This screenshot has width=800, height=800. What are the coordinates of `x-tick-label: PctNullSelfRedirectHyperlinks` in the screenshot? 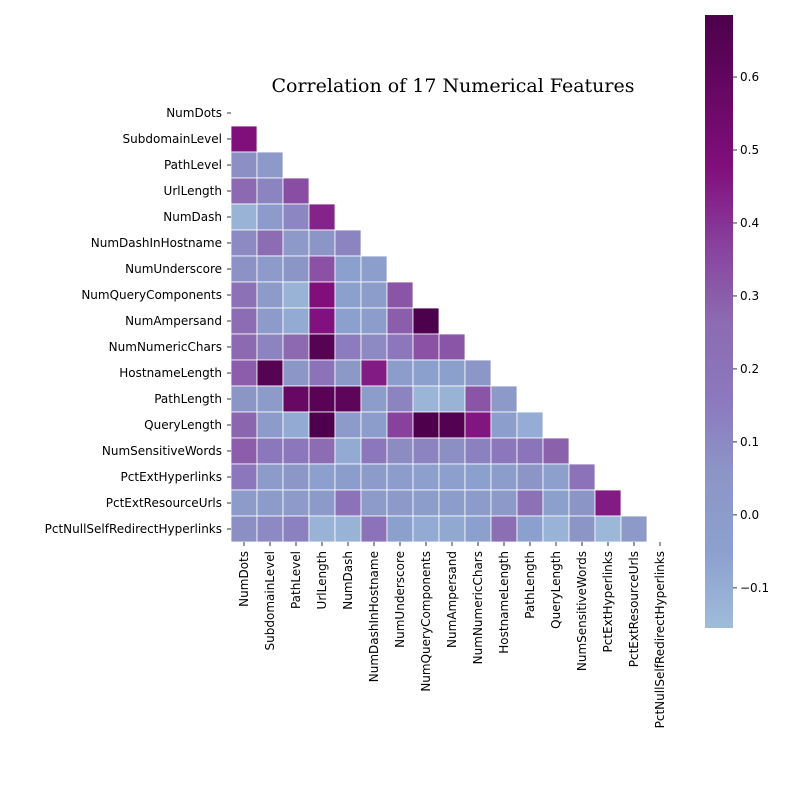 It's located at (660, 639).